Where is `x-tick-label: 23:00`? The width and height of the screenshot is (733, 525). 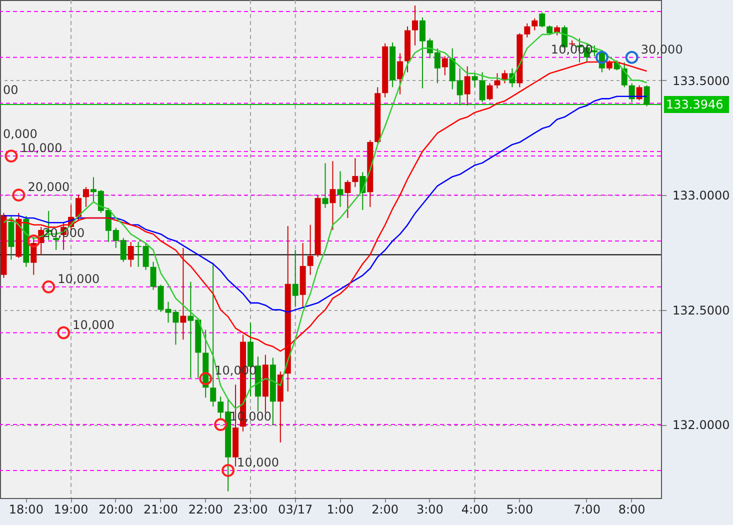
x-tick-label: 23:00 is located at coordinates (250, 509).